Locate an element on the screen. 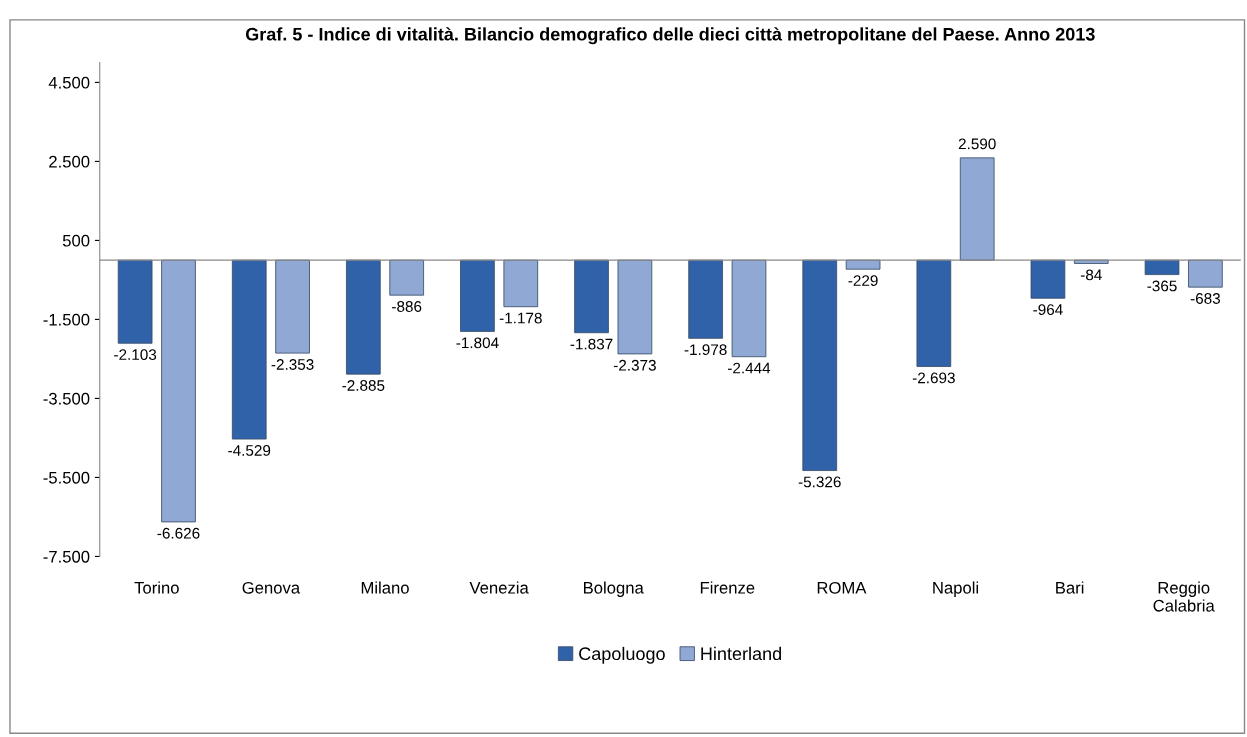 Image resolution: width=1247 pixels, height=737 pixels. data-label: -365 is located at coordinates (1162, 286).